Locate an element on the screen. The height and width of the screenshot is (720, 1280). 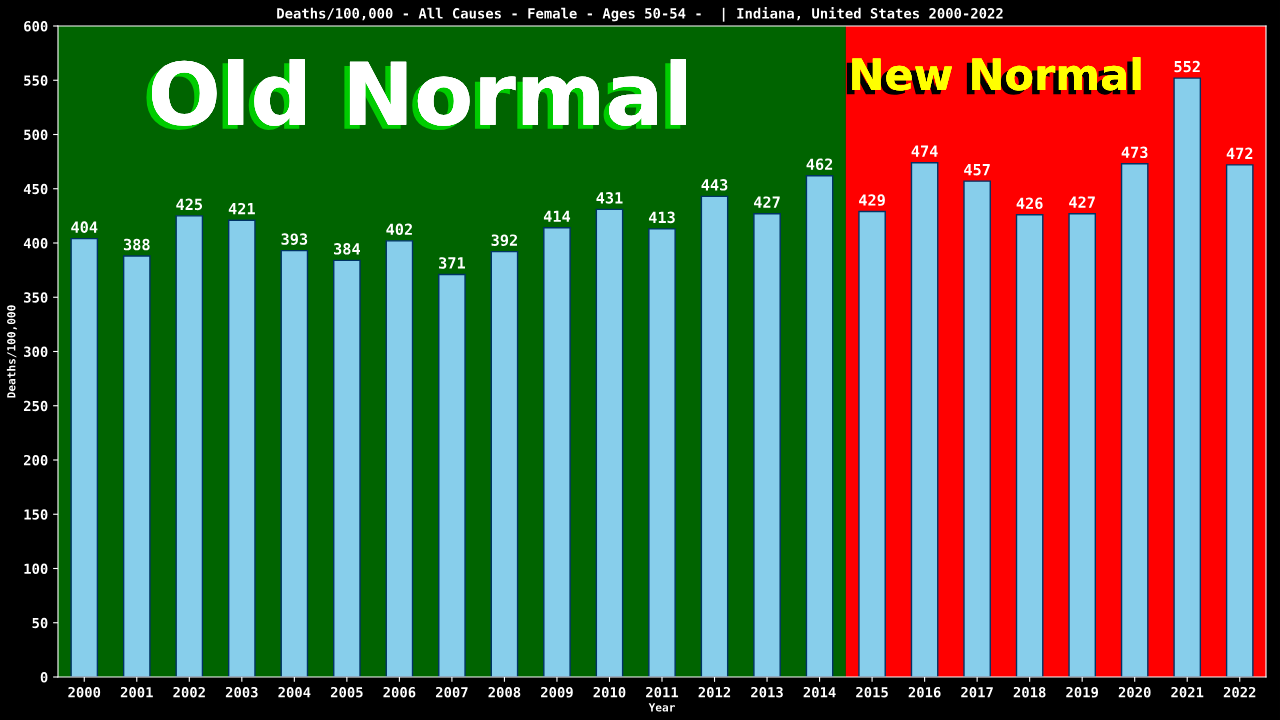
data-label: 462 is located at coordinates (819, 164).